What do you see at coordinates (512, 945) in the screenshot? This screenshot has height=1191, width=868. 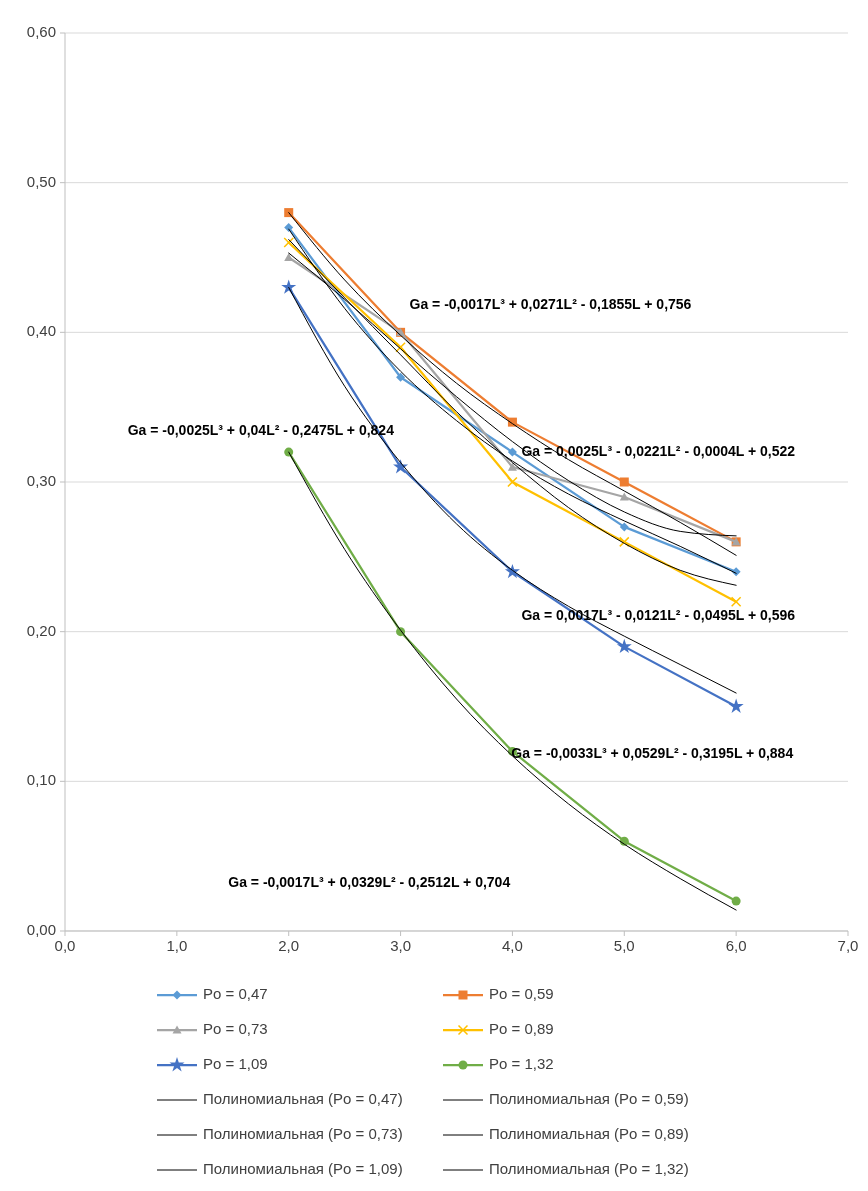 I see `x-tick-label: 4,0` at bounding box center [512, 945].